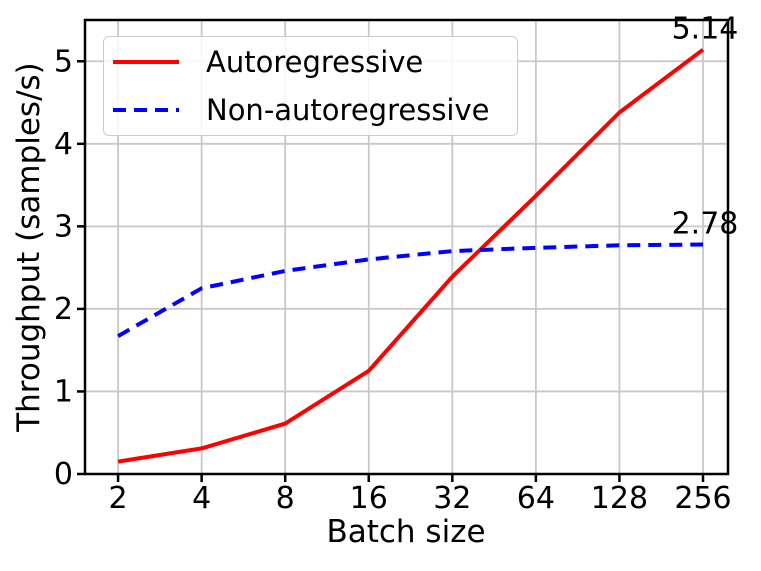 The image size is (761, 571). What do you see at coordinates (452, 498) in the screenshot?
I see `x-tick-label: 32` at bounding box center [452, 498].